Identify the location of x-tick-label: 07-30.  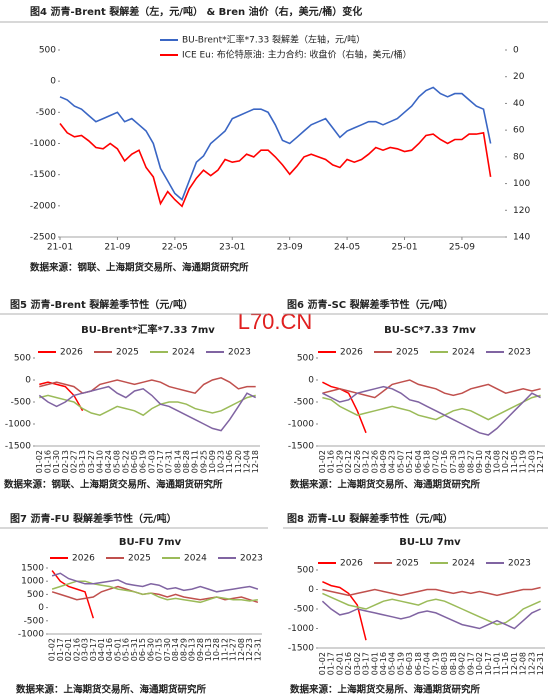
(453, 461).